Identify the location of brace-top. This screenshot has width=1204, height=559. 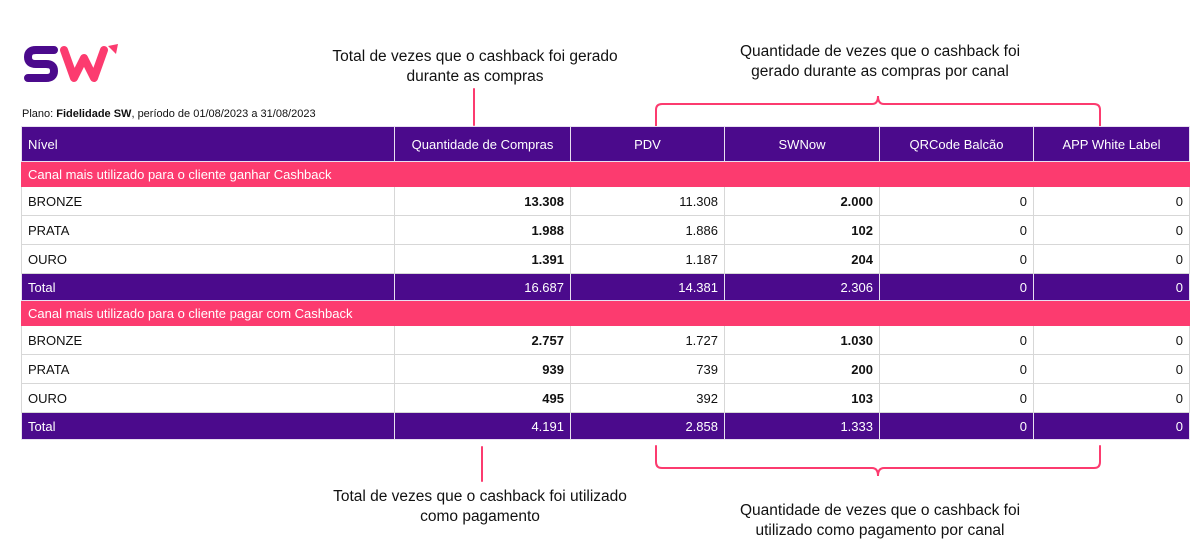
(878, 111).